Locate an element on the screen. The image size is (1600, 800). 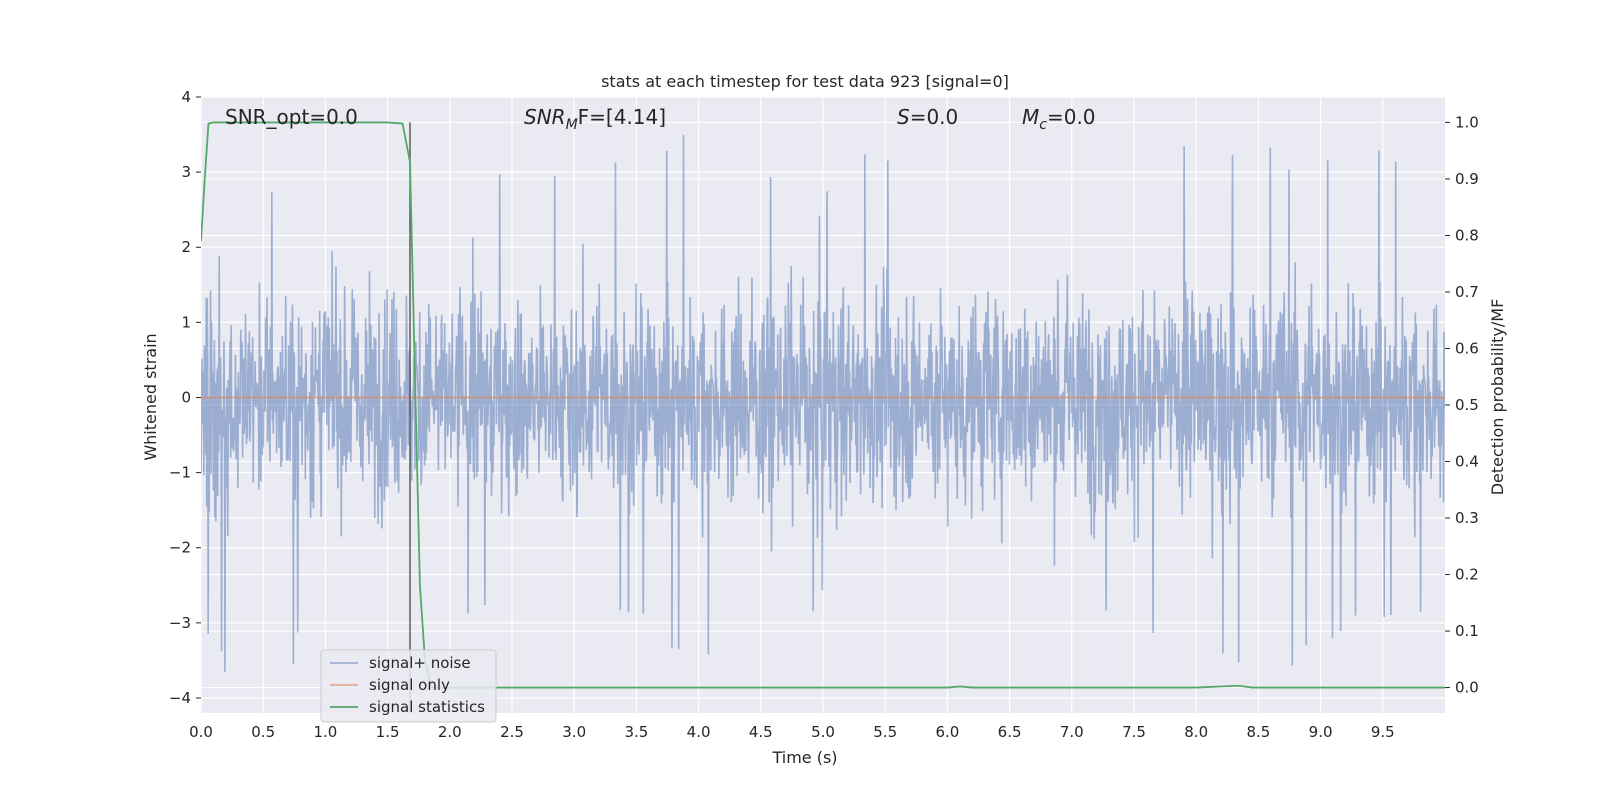
x-tick-label: 4.0 is located at coordinates (699, 732).